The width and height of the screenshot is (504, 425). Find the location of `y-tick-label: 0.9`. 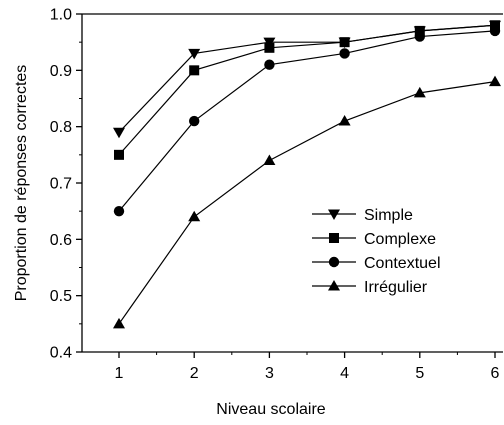

y-tick-label: 0.9 is located at coordinates (61, 71).